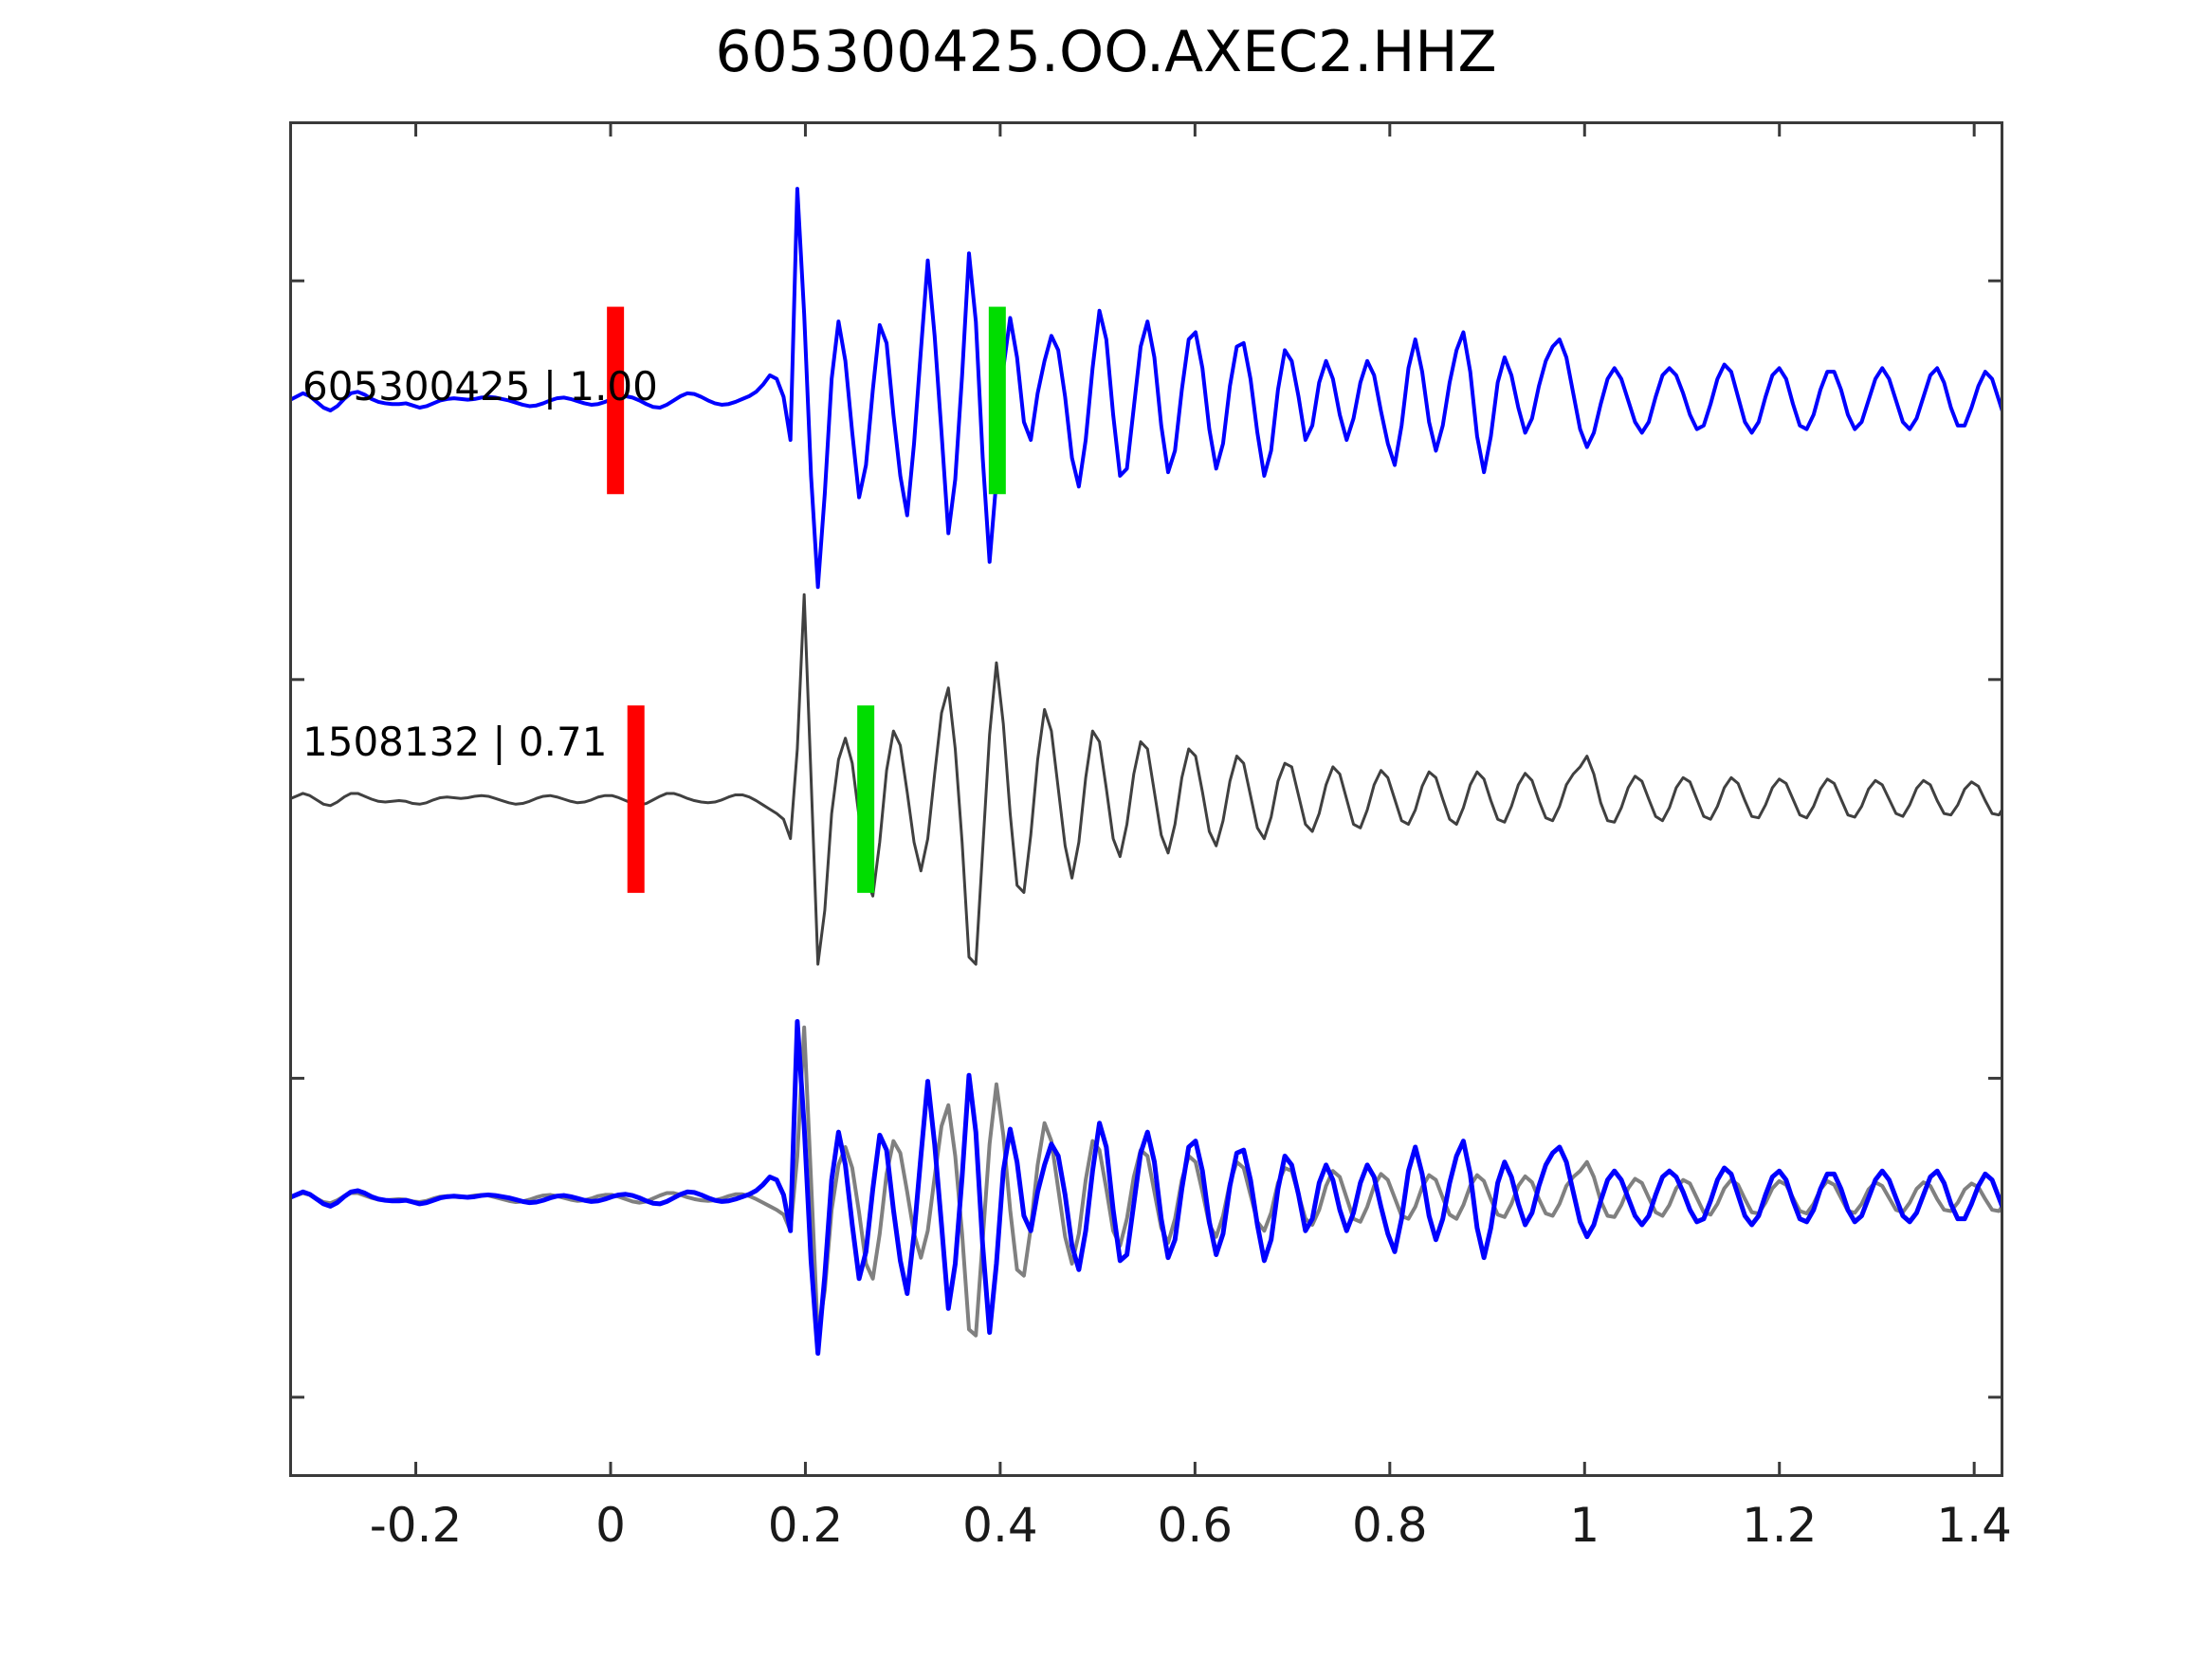  What do you see at coordinates (610, 1525) in the screenshot?
I see `x-tick-label: 0` at bounding box center [610, 1525].